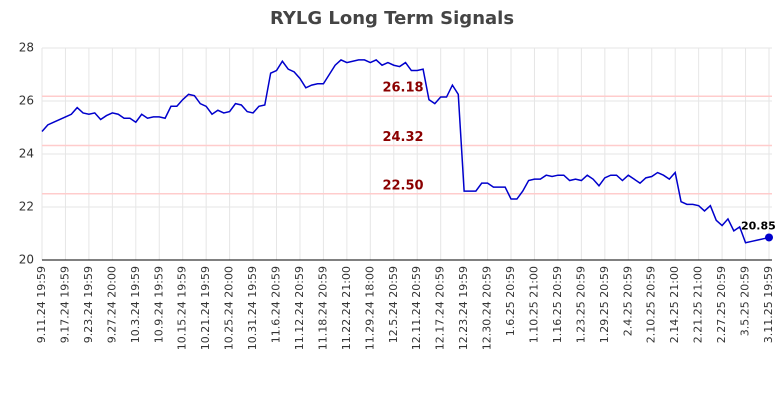 The height and width of the screenshot is (400, 784). Describe the element at coordinates (463, 308) in the screenshot. I see `x-tick-label: 12.23.24 19:59` at that location.